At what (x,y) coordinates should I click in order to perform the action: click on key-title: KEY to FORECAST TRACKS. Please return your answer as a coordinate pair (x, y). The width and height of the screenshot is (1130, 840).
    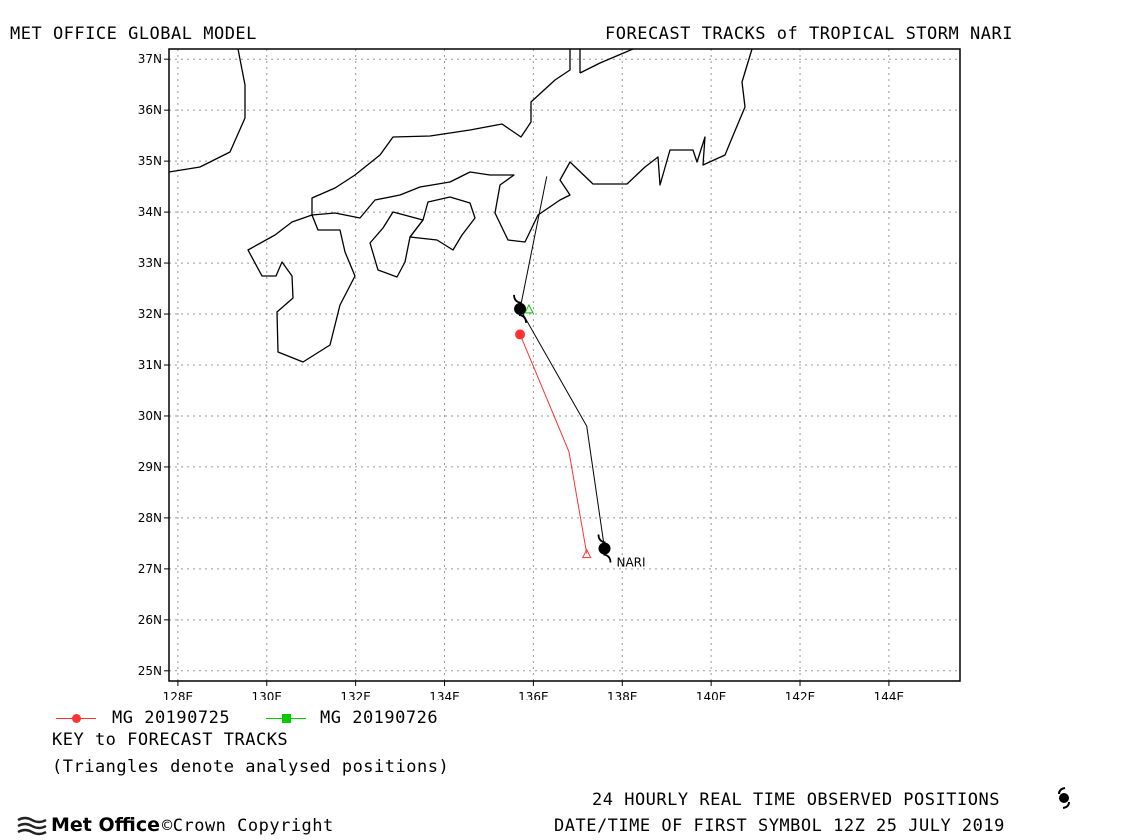
    Looking at the image, I should click on (170, 740).